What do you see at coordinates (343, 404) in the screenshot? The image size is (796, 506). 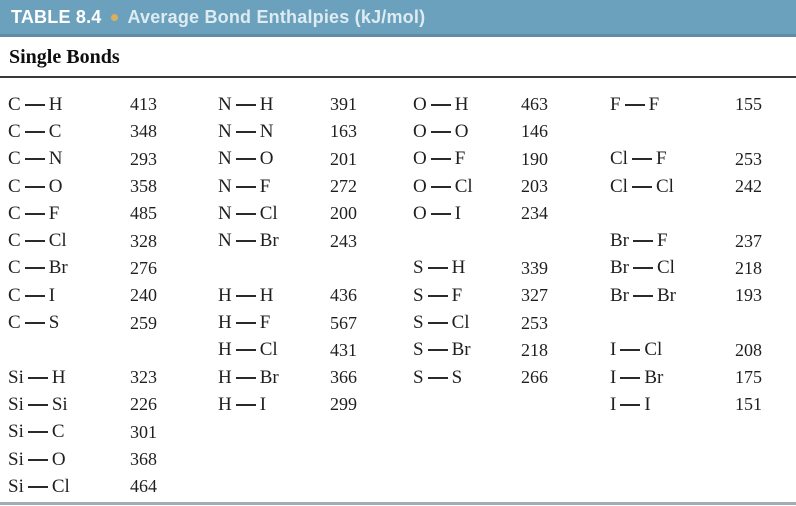 I see `enthalpy-value: 299` at bounding box center [343, 404].